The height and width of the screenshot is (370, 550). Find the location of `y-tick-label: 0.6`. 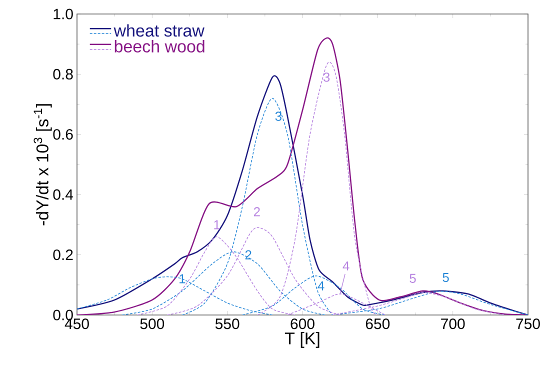

y-tick-label: 0.6 is located at coordinates (63, 134).